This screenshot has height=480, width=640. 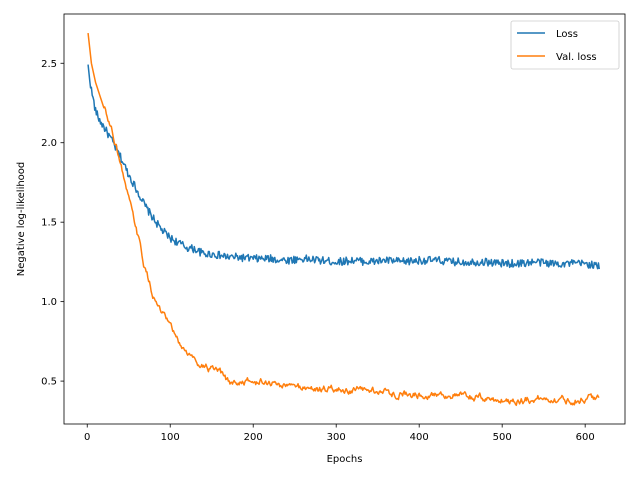 I want to click on legend: Loss Val. loss, so click(x=565, y=45).